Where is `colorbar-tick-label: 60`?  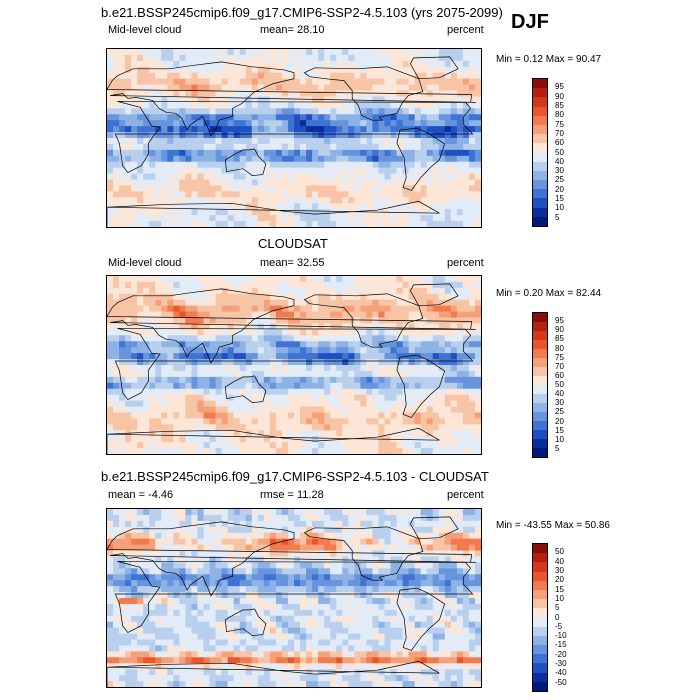
colorbar-tick-label: 60 is located at coordinates (559, 143).